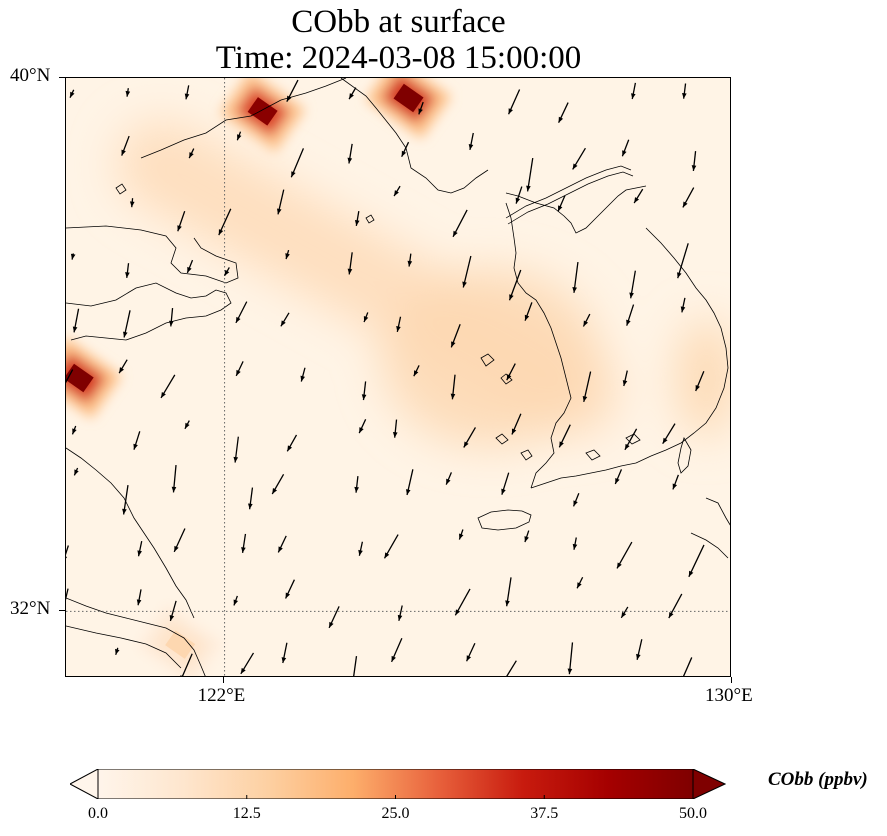 The image size is (887, 836). What do you see at coordinates (504, 520) in the screenshot?
I see `coastline-jeju` at bounding box center [504, 520].